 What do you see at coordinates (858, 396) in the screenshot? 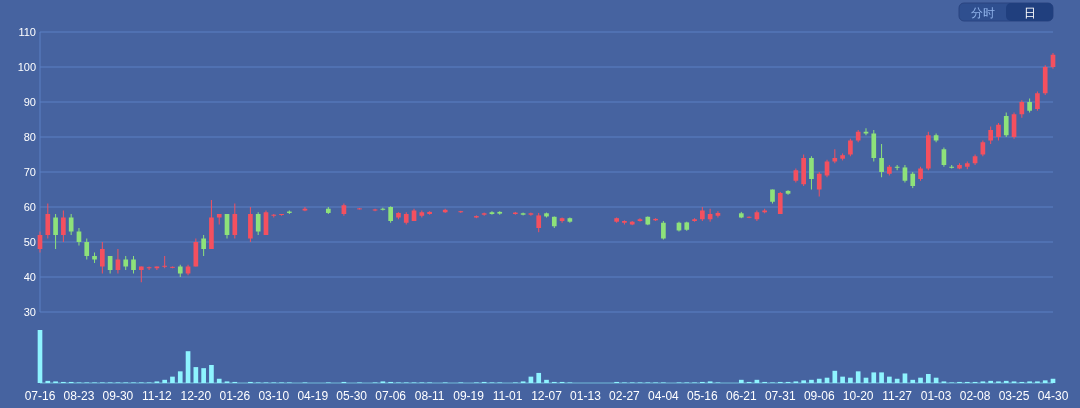
I see `x-tick-label: 10-20` at bounding box center [858, 396].